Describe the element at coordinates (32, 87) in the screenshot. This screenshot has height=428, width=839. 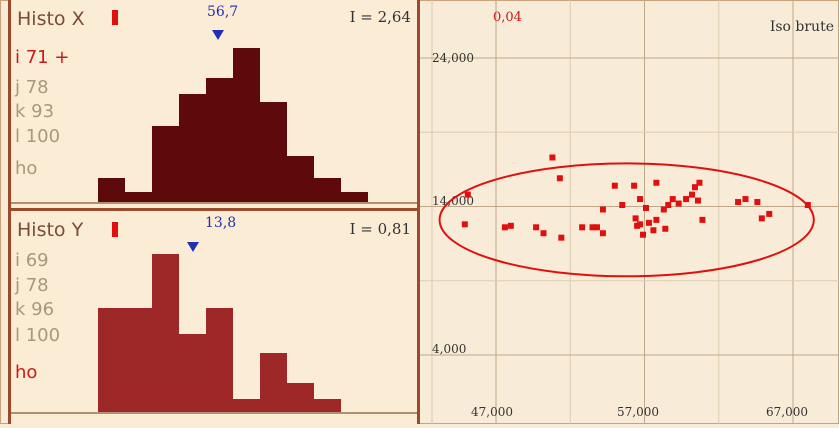
I see `histo-x-item-j: j 78` at that location.